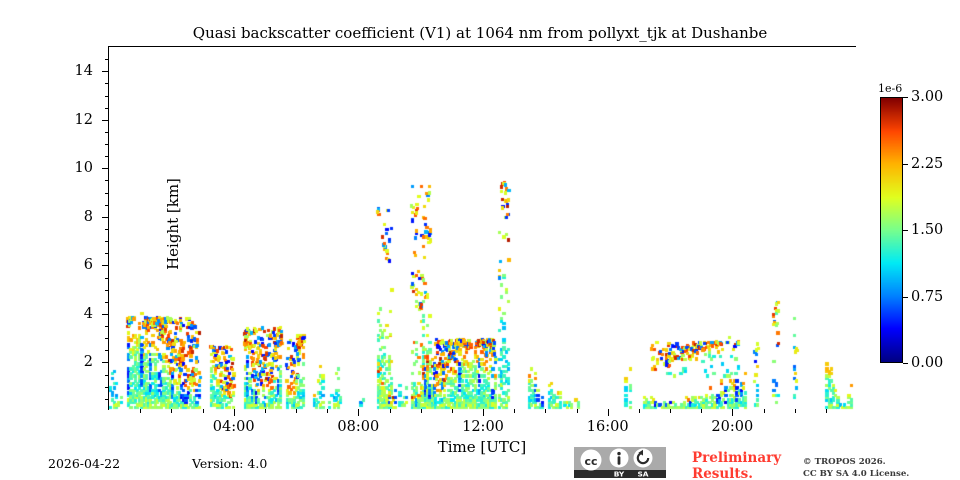  Describe the element at coordinates (83, 71) in the screenshot. I see `y-tick-label: 14` at that location.